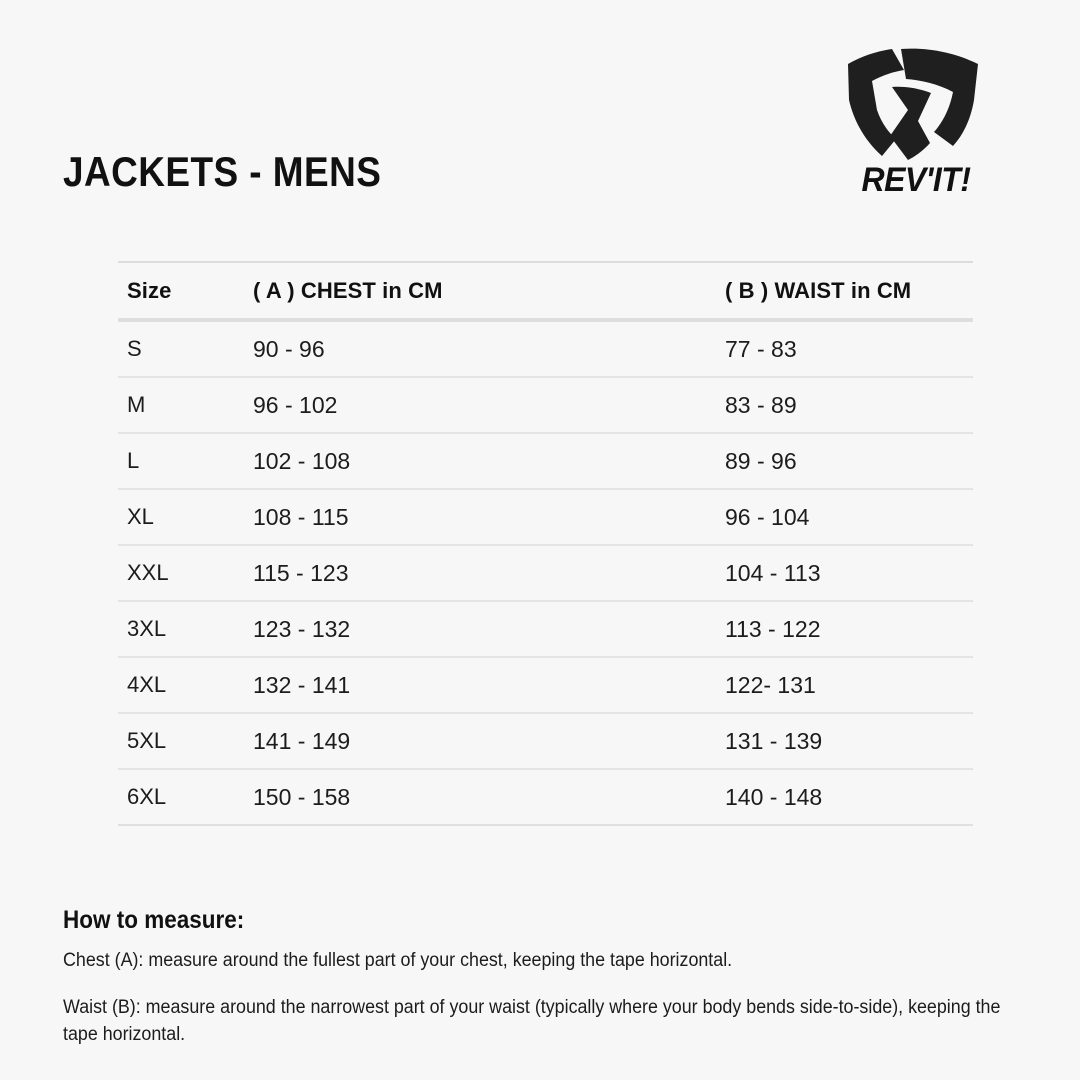 This screenshot has width=1080, height=1080. I want to click on cell-size: S, so click(134, 348).